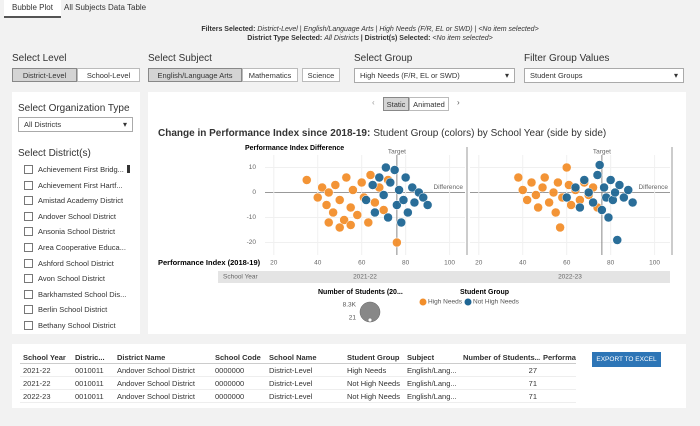  I want to click on filter-label: | District(s) Selected:, so click(395, 38).